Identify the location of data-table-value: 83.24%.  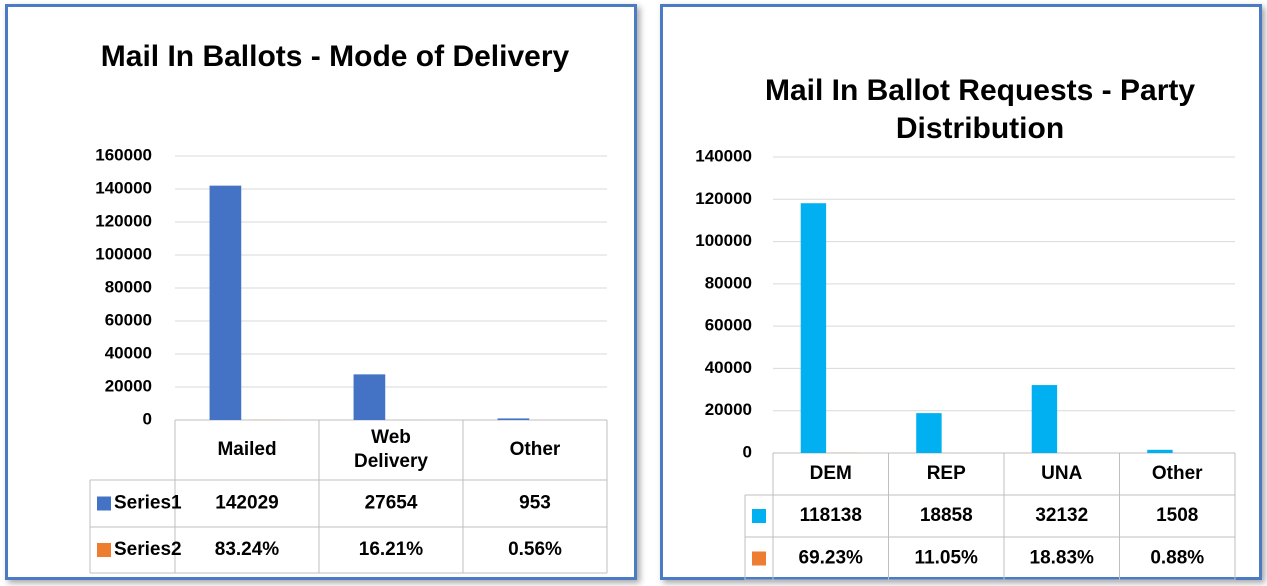
(247, 549).